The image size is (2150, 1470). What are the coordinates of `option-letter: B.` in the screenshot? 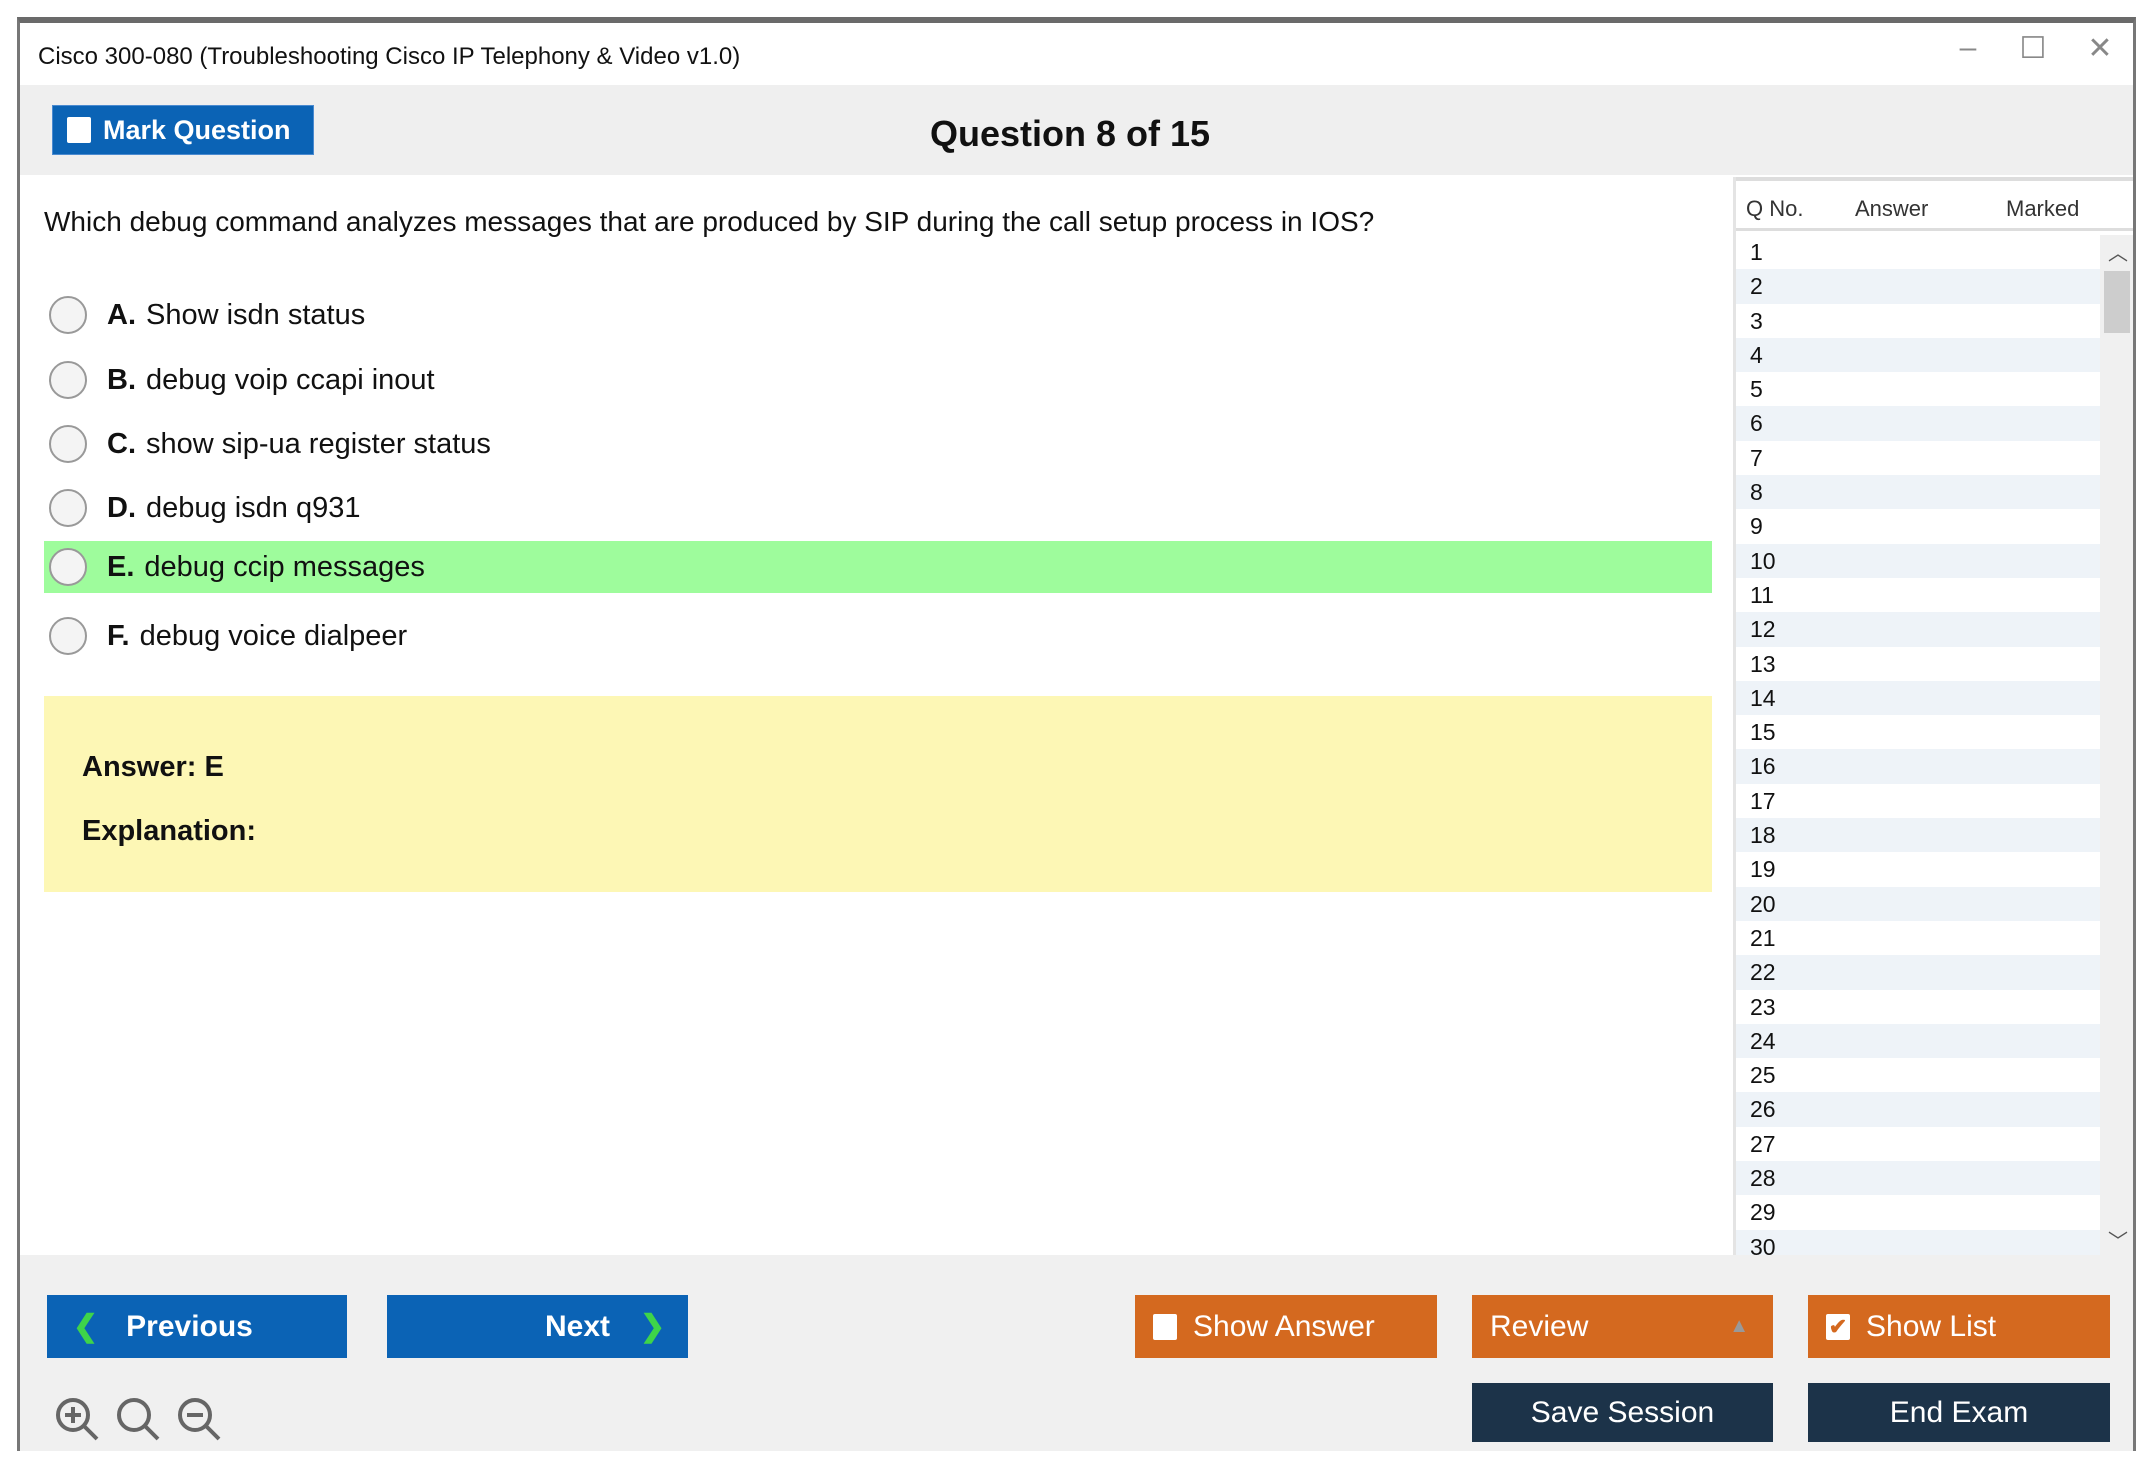 It's located at (121, 379).